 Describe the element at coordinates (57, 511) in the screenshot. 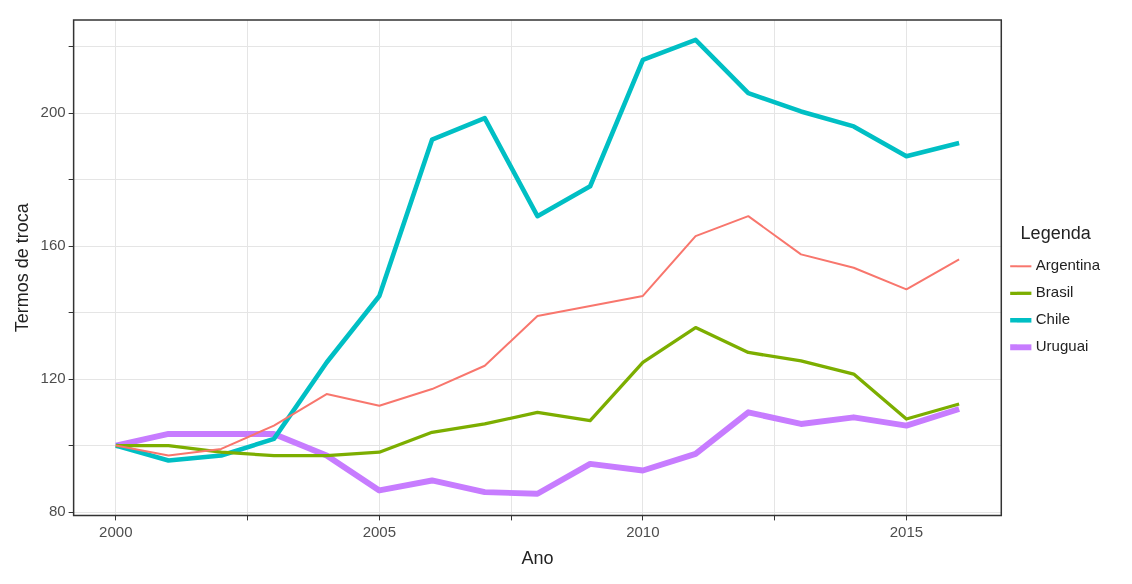

I see `y-tick-label: 80` at that location.